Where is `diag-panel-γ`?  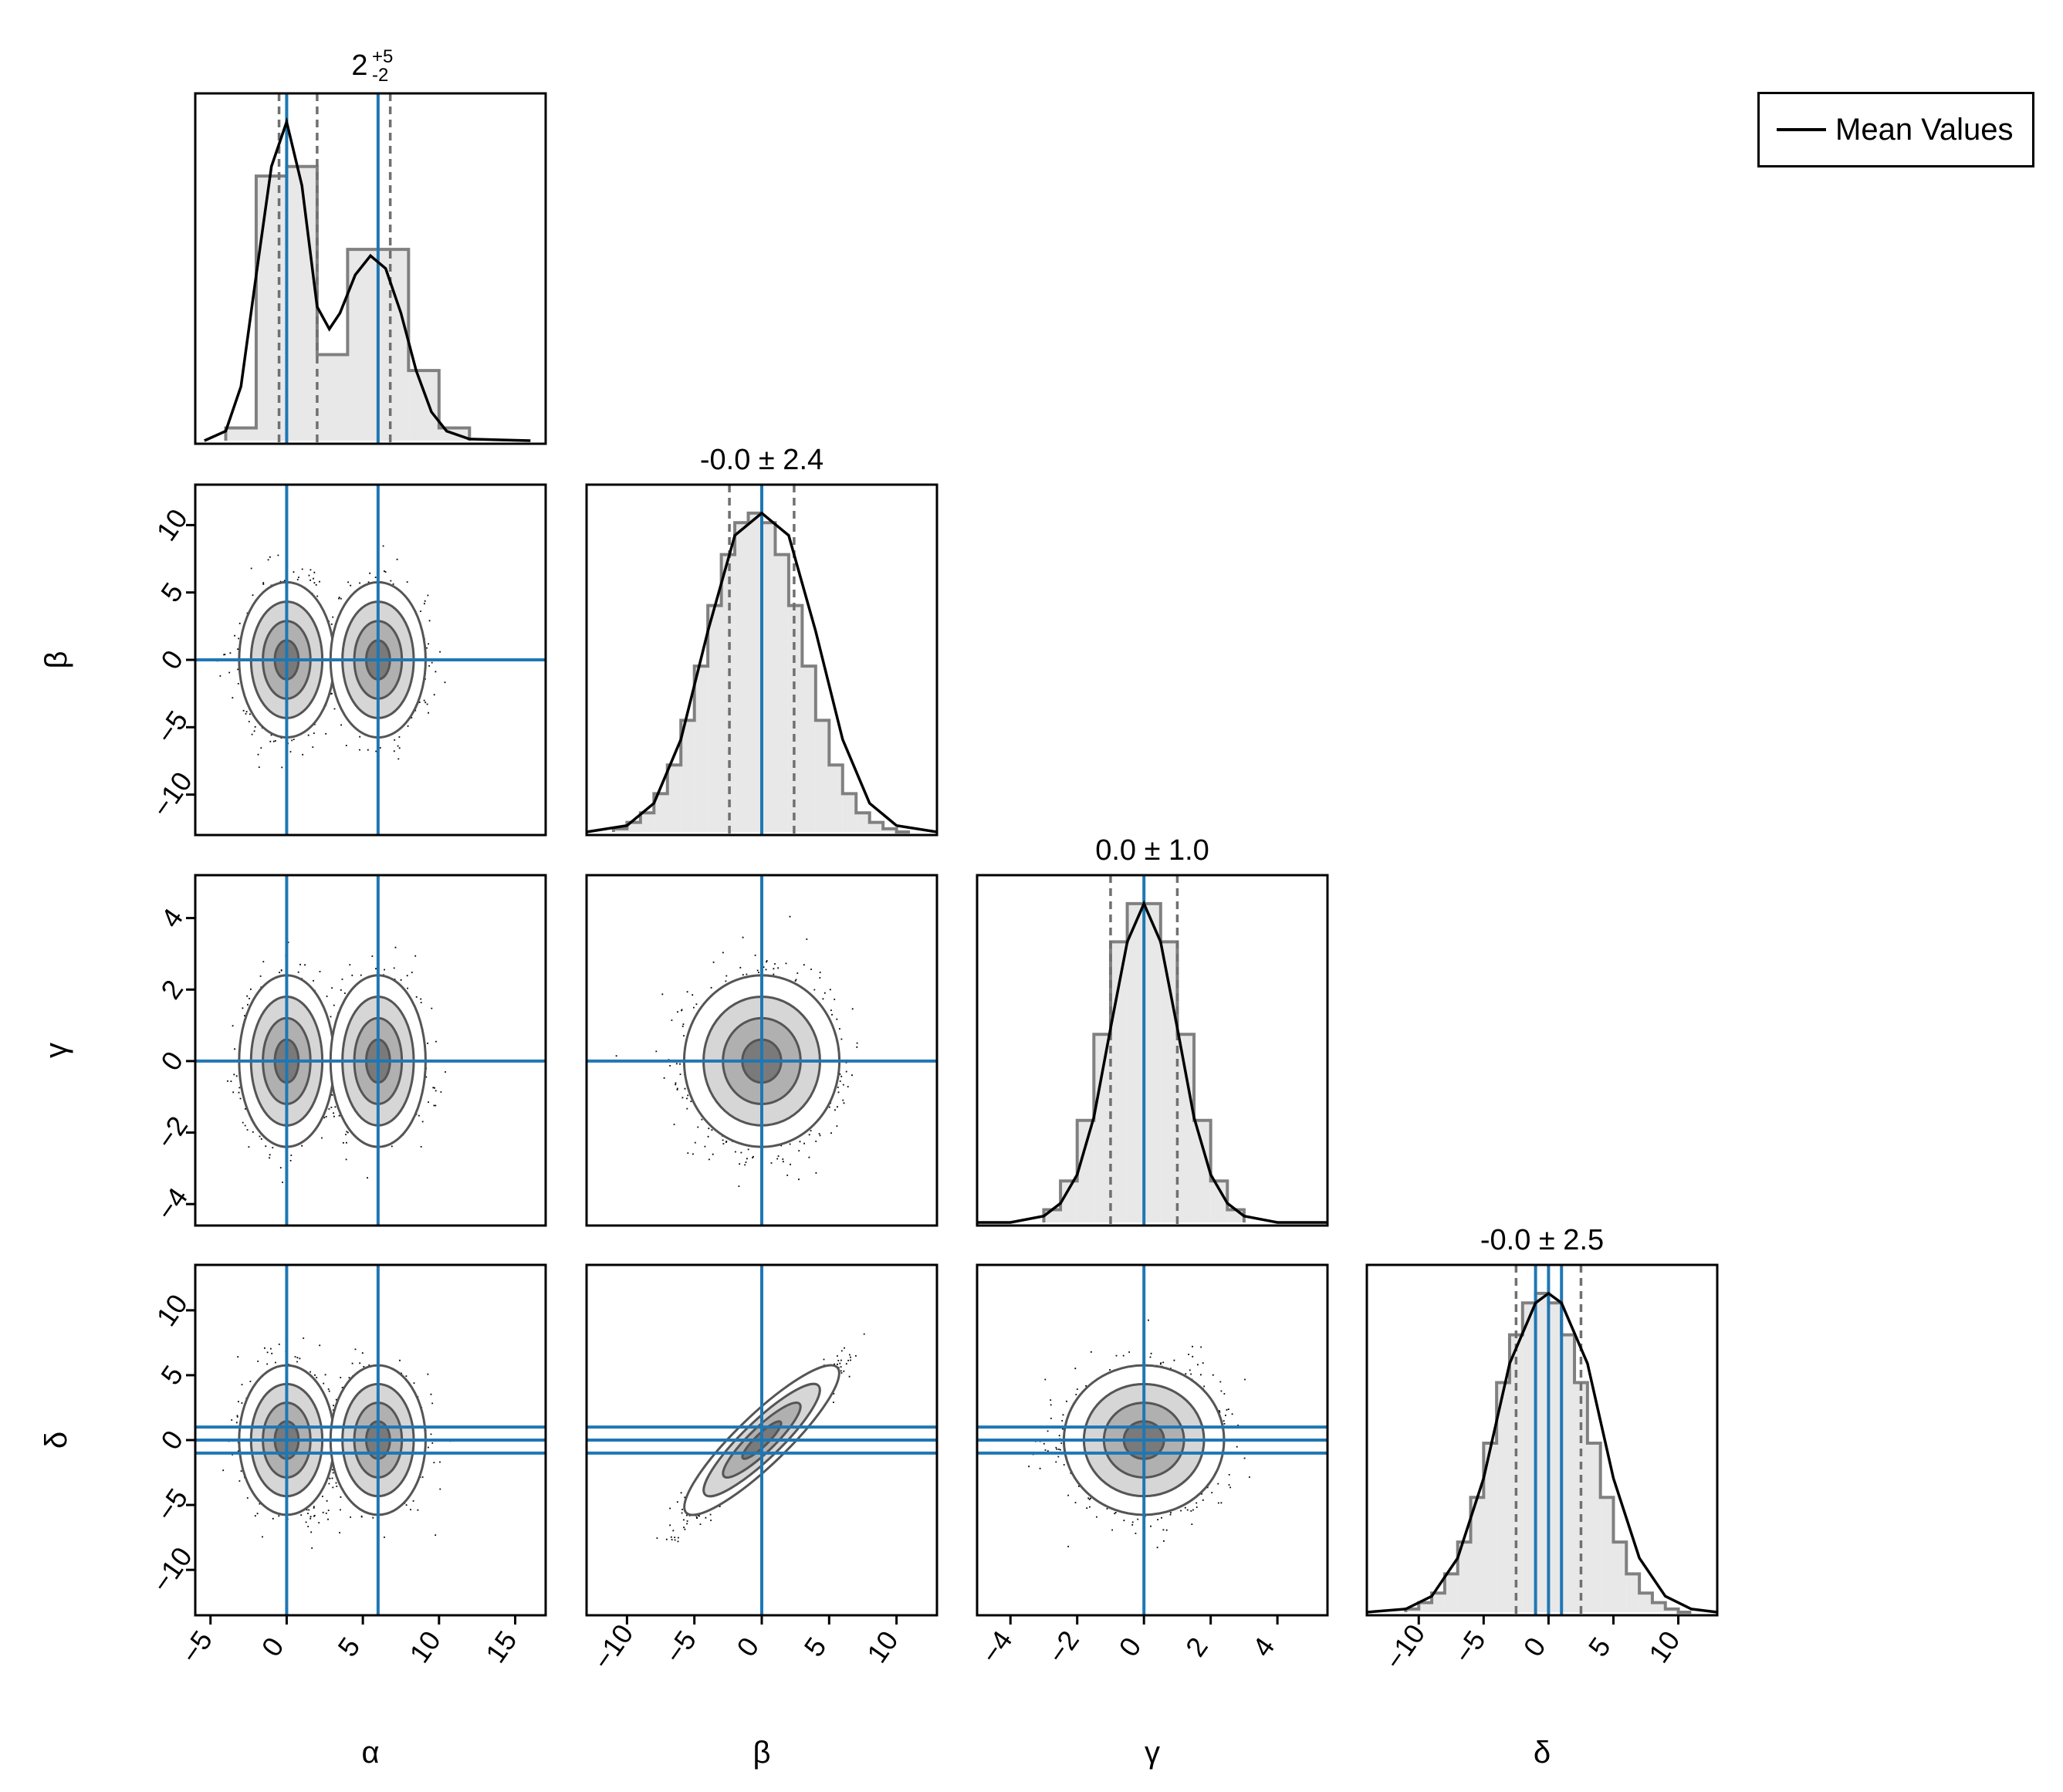 diag-panel-γ is located at coordinates (1152, 1050).